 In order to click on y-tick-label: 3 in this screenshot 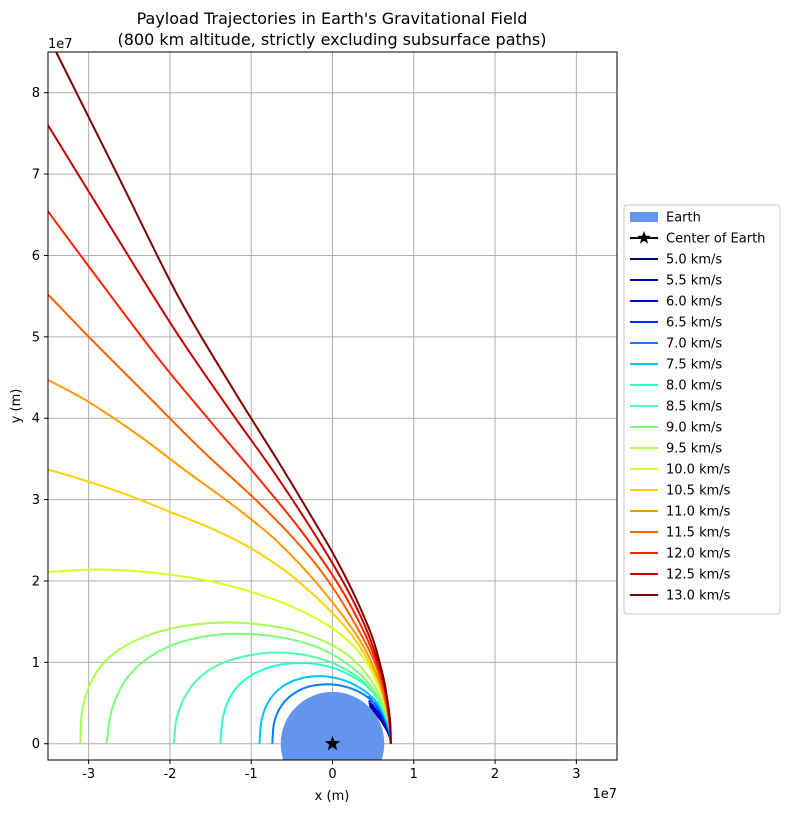, I will do `click(36, 500)`.